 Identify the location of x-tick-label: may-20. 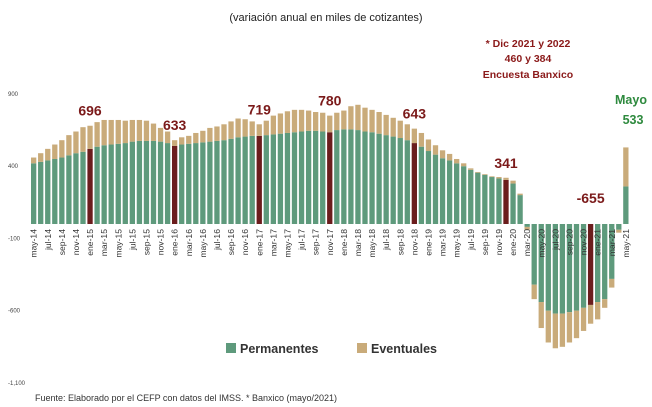
(541, 243).